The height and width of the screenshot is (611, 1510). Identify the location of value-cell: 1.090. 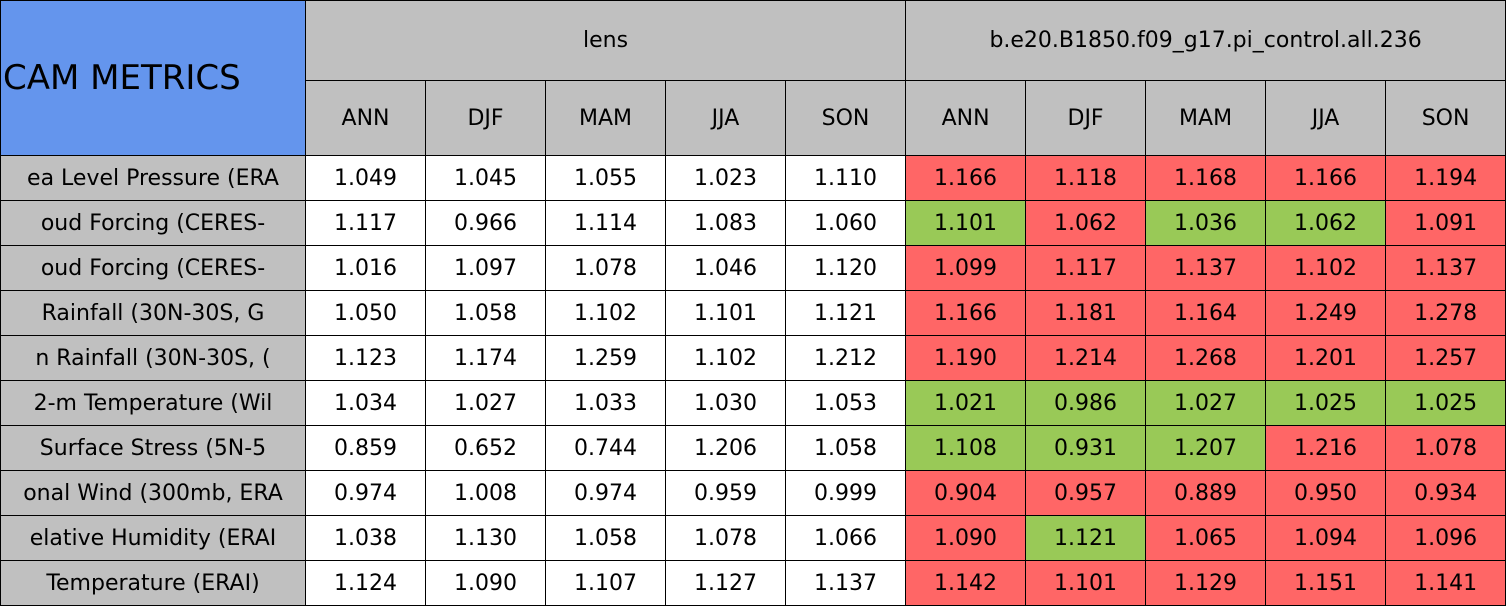
(966, 538).